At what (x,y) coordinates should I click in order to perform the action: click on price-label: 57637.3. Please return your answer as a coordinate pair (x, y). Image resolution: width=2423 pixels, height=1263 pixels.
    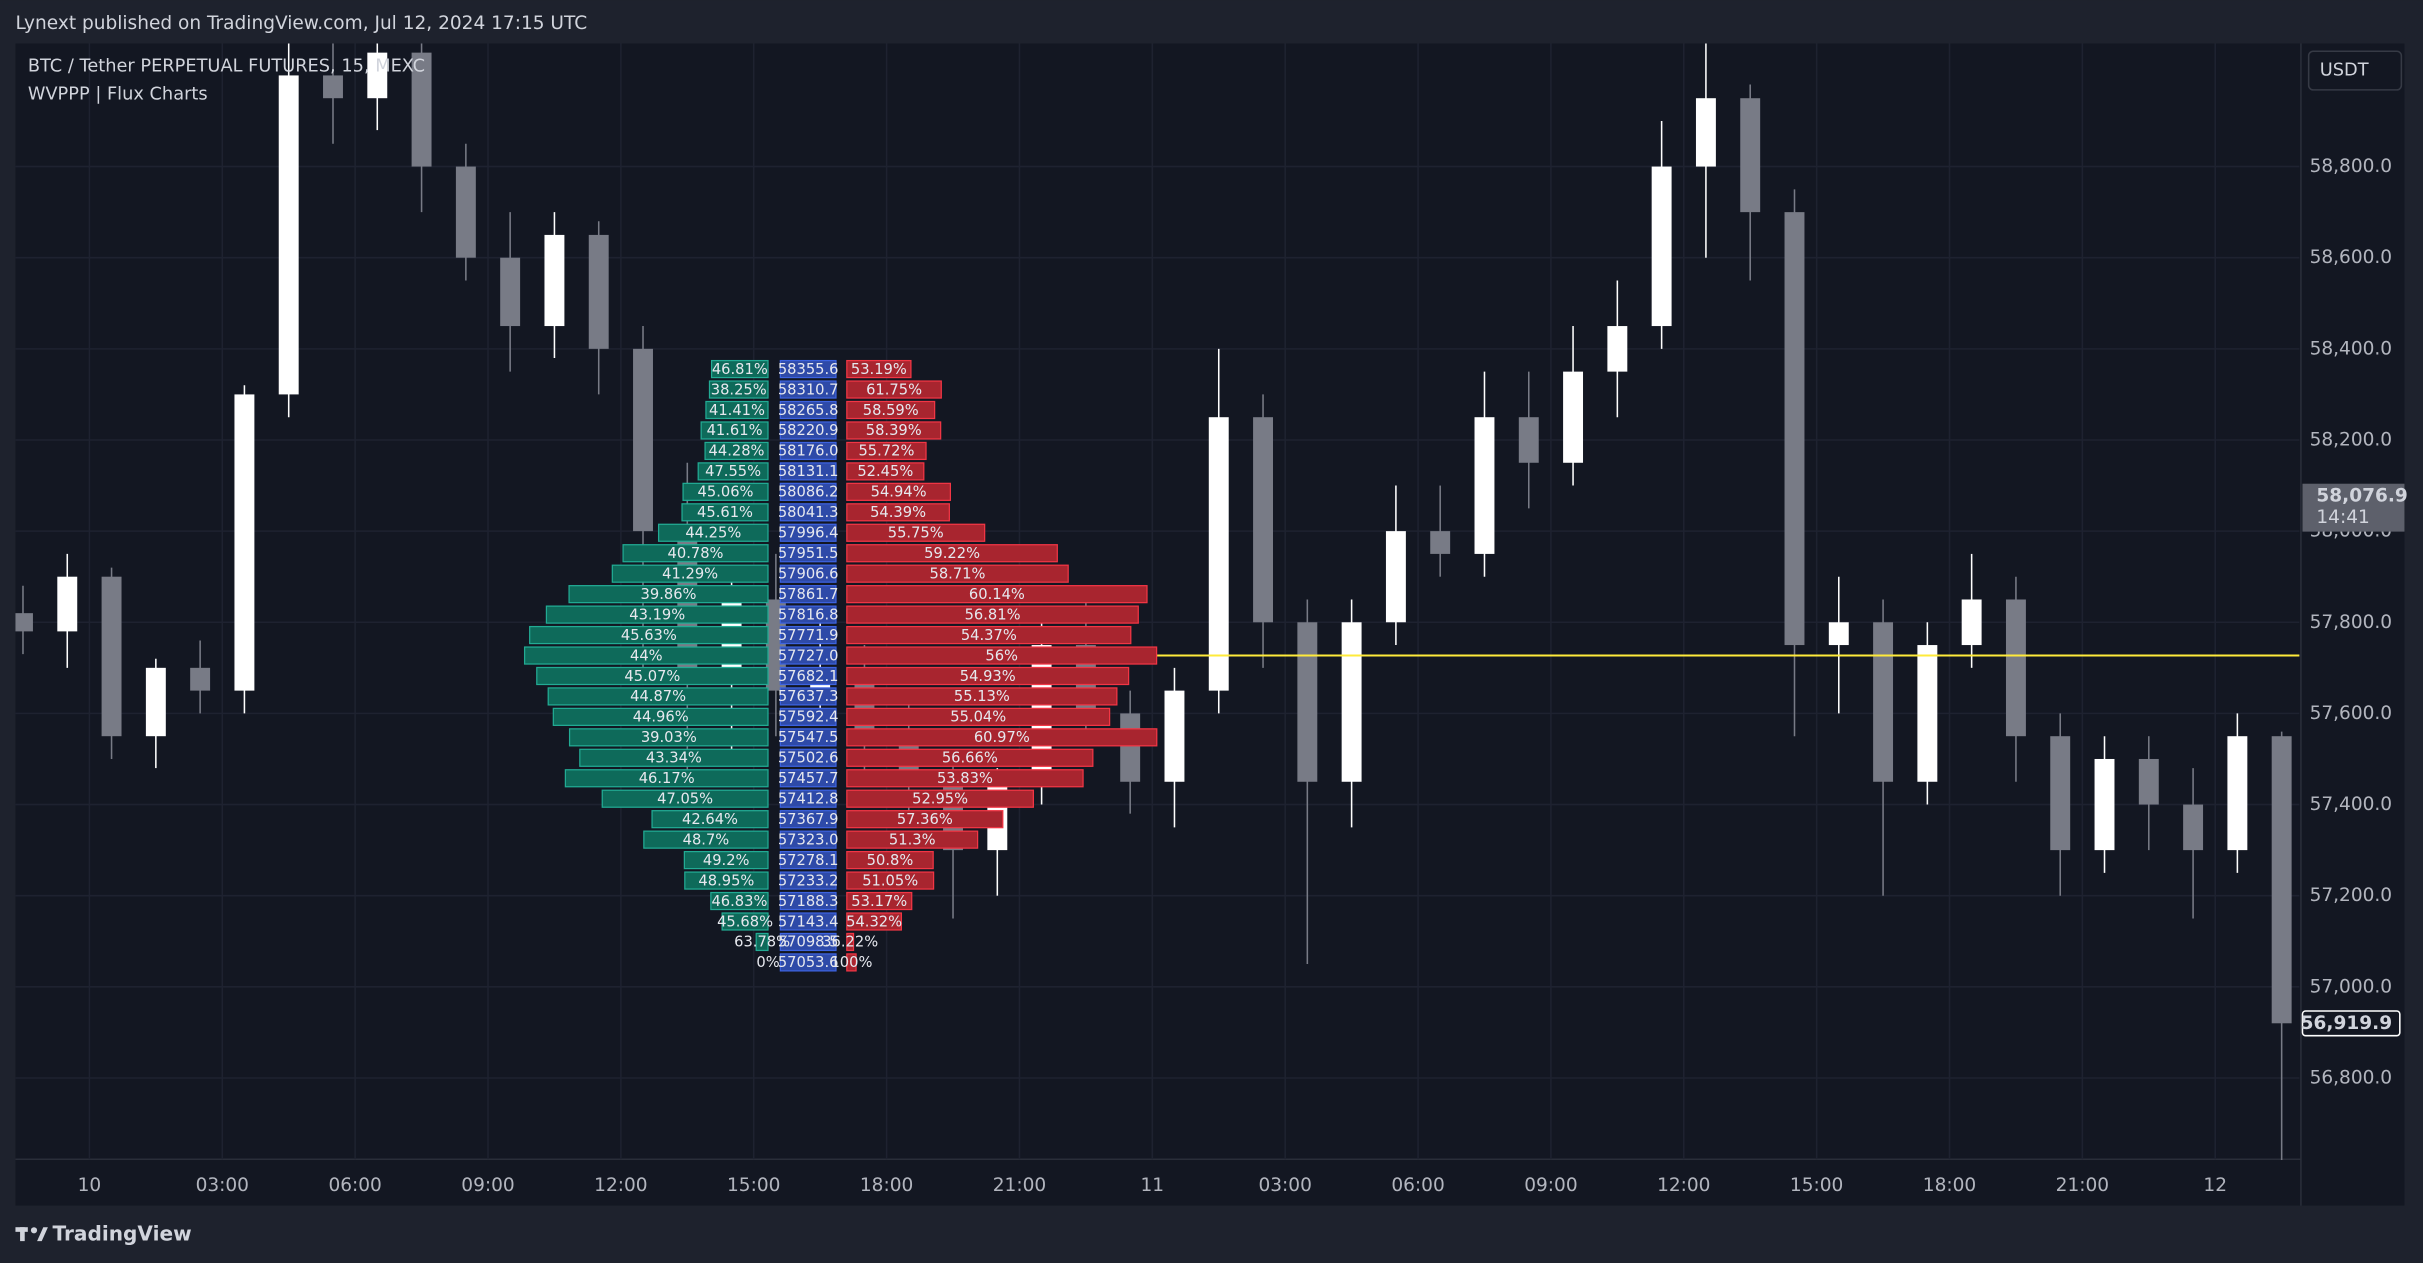
    Looking at the image, I should click on (808, 696).